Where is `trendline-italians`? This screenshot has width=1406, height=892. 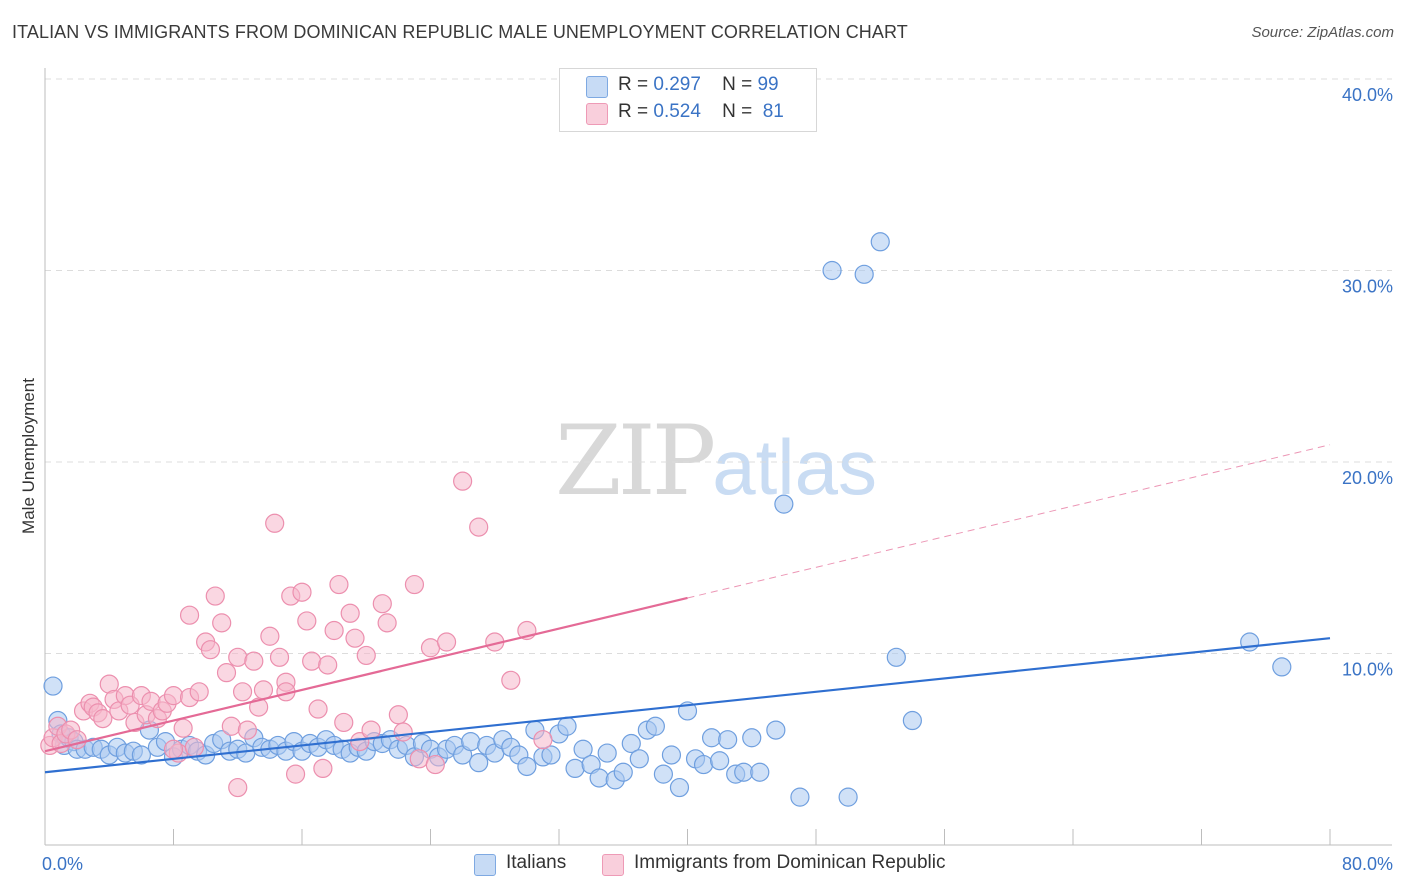
trendline-italians is located at coordinates (687, 705).